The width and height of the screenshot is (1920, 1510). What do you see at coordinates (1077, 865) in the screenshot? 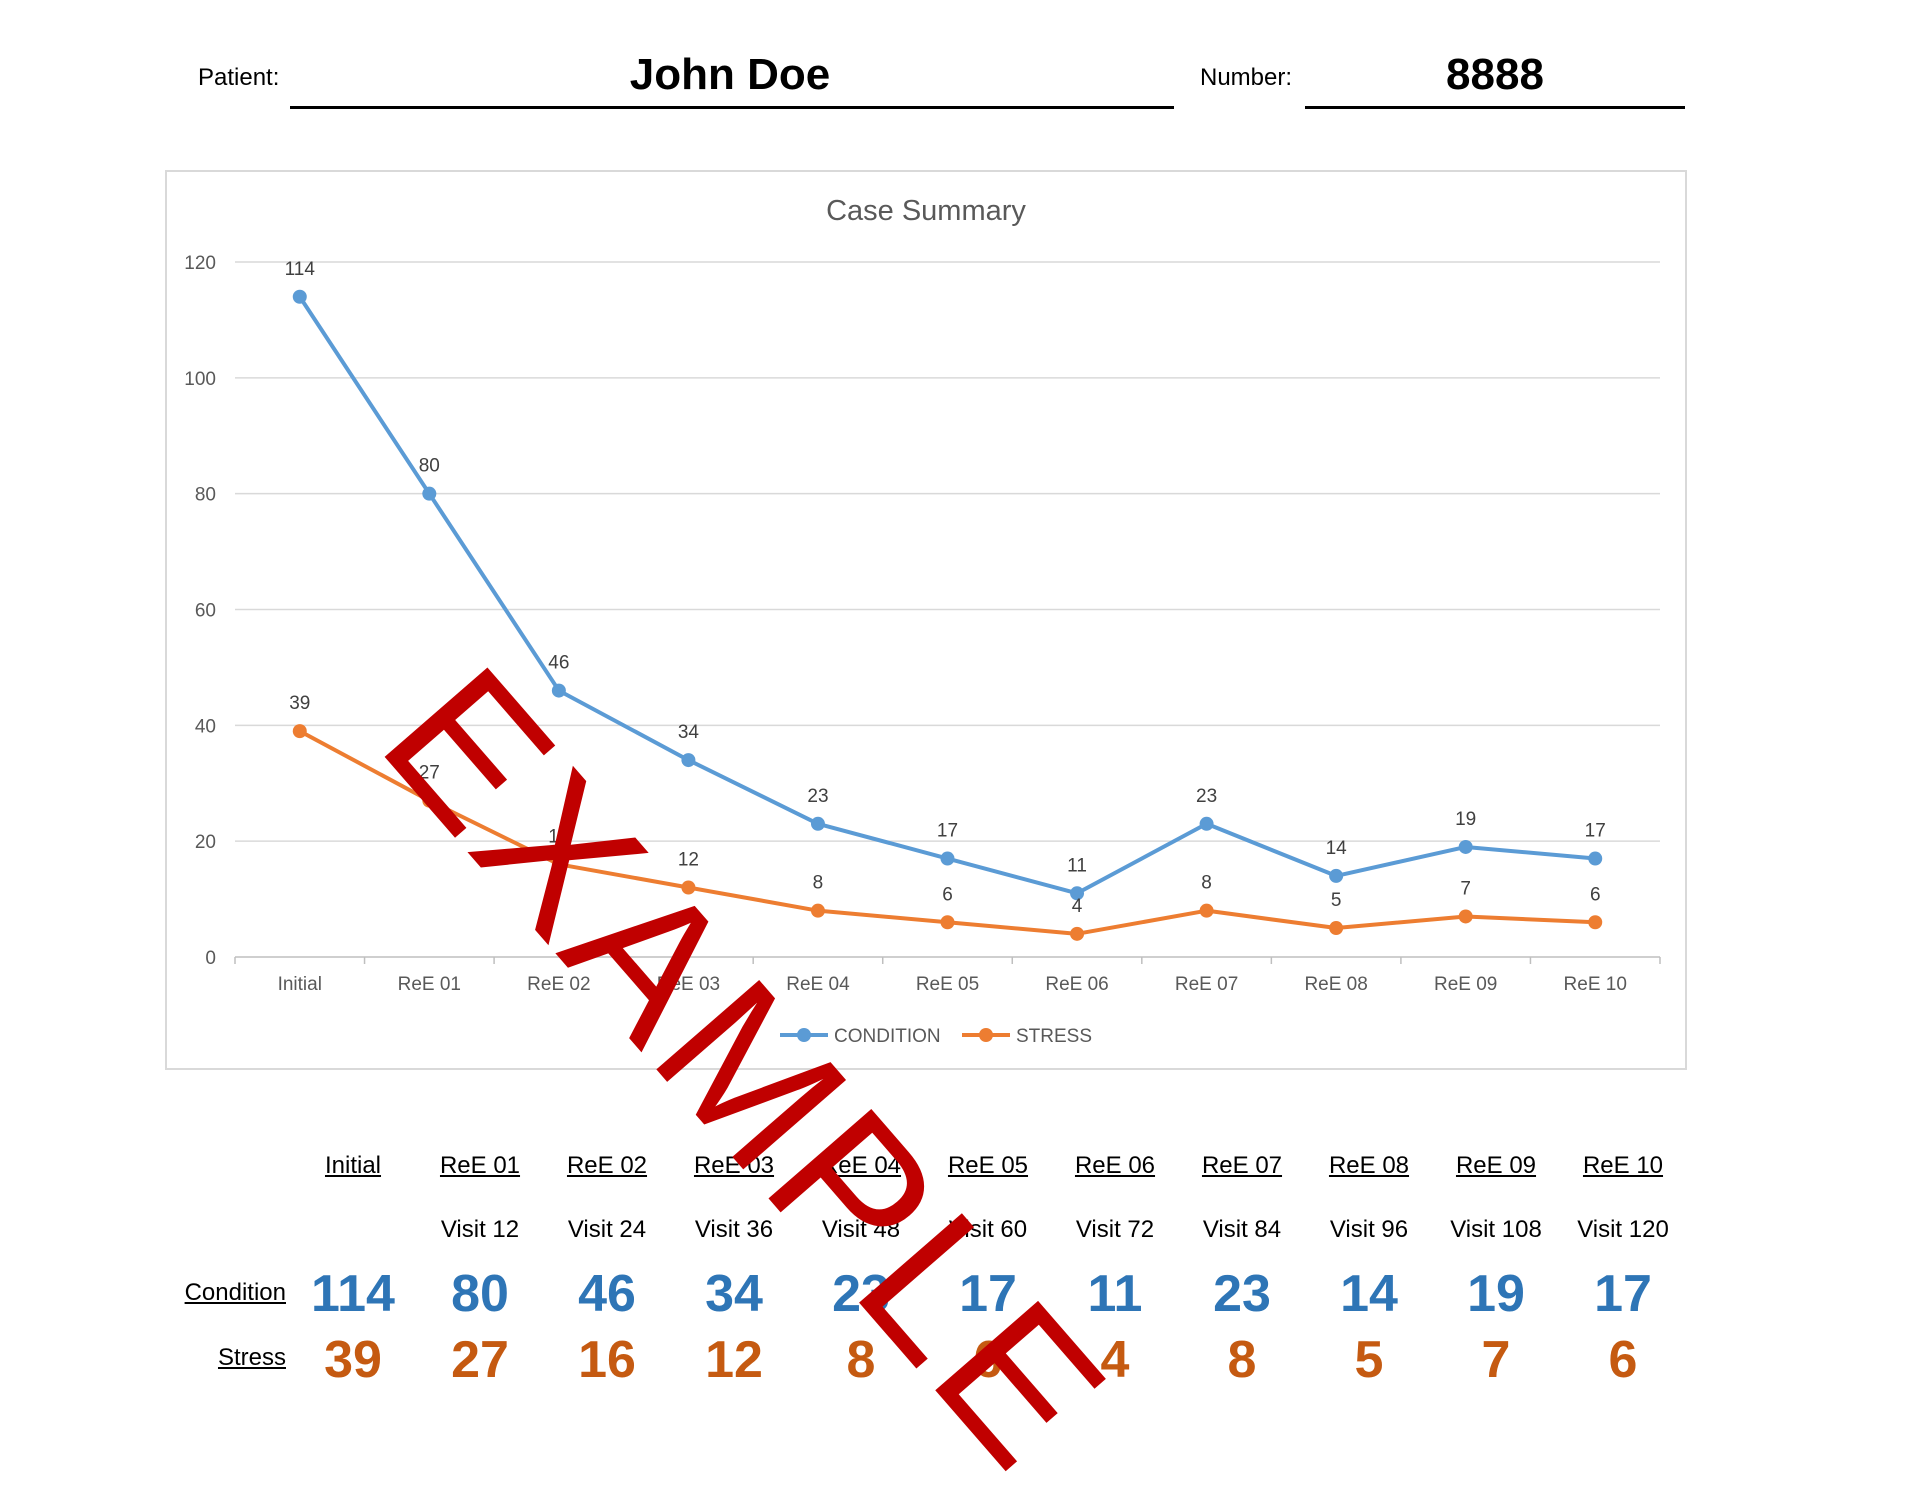
I see `data-label-condition: 11` at bounding box center [1077, 865].